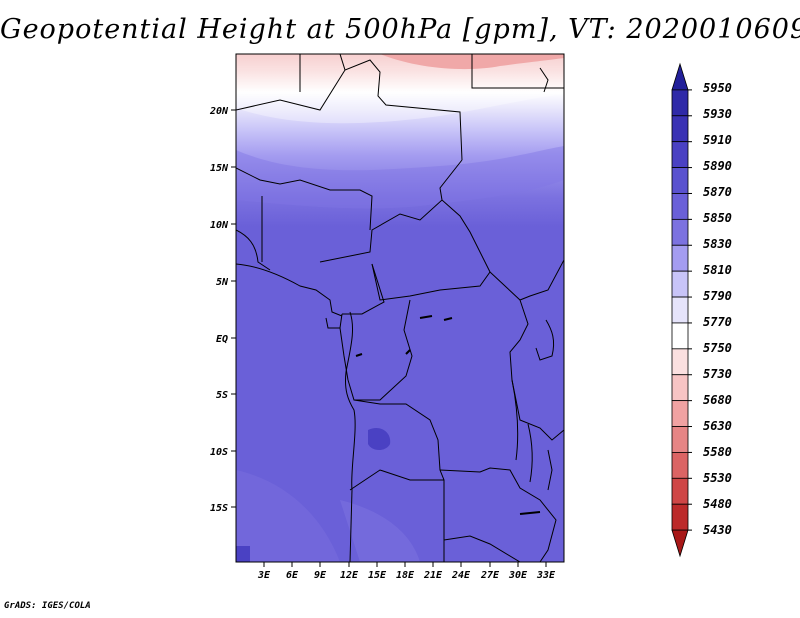 Image resolution: width=800 pixels, height=618 pixels. I want to click on colorbar-label-5810: 5810, so click(717, 270).